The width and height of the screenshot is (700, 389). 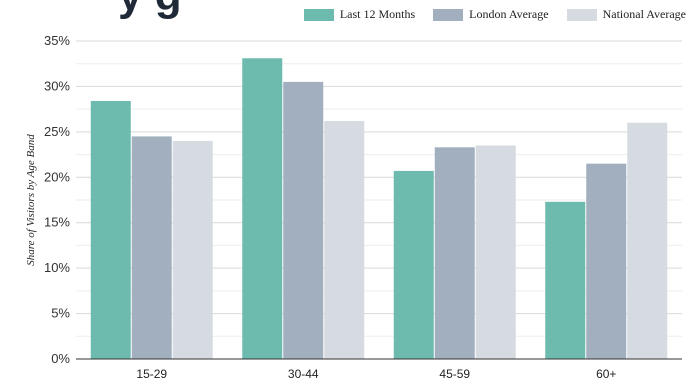 I want to click on legend-label-london-average: London Average, so click(x=509, y=14).